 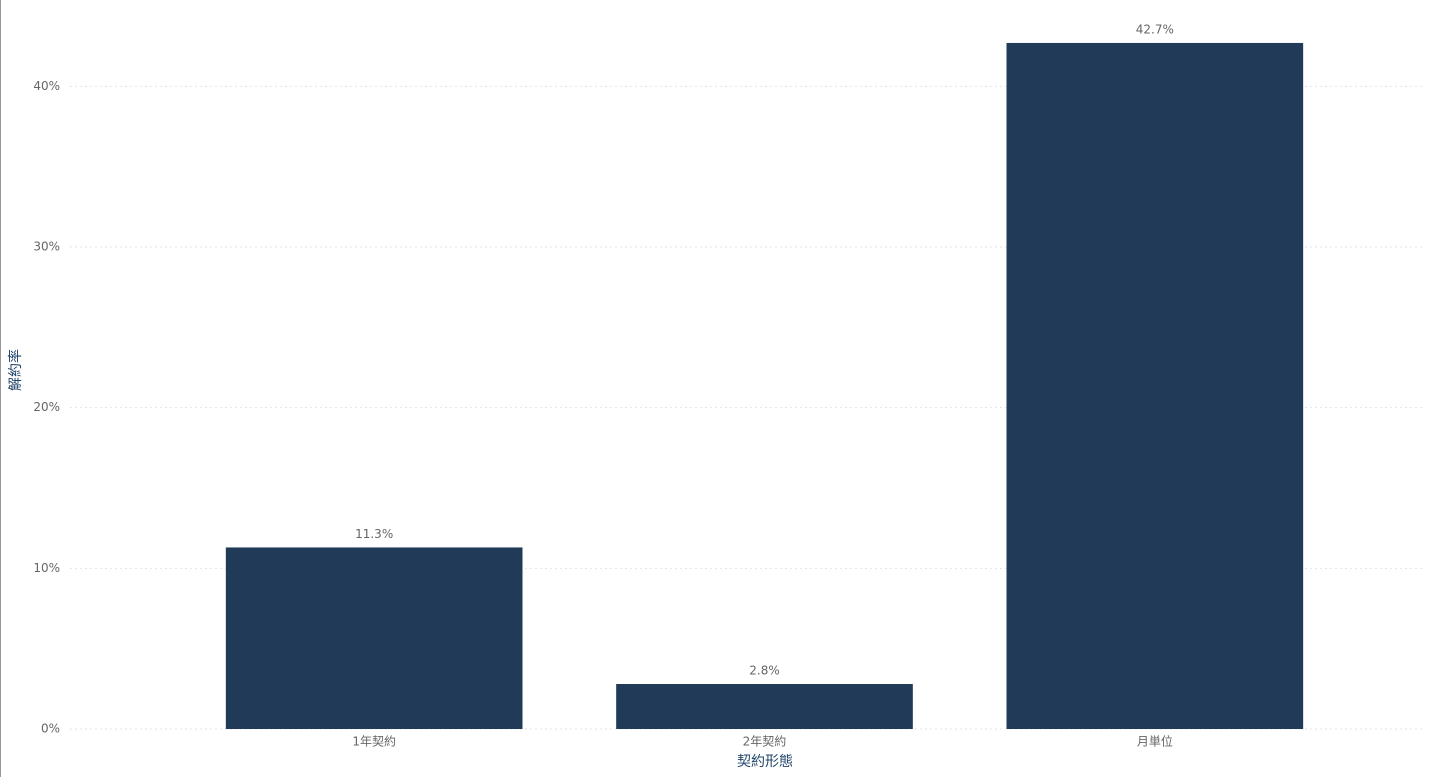 What do you see at coordinates (1155, 741) in the screenshot?
I see `x-tick-label: 月単位` at bounding box center [1155, 741].